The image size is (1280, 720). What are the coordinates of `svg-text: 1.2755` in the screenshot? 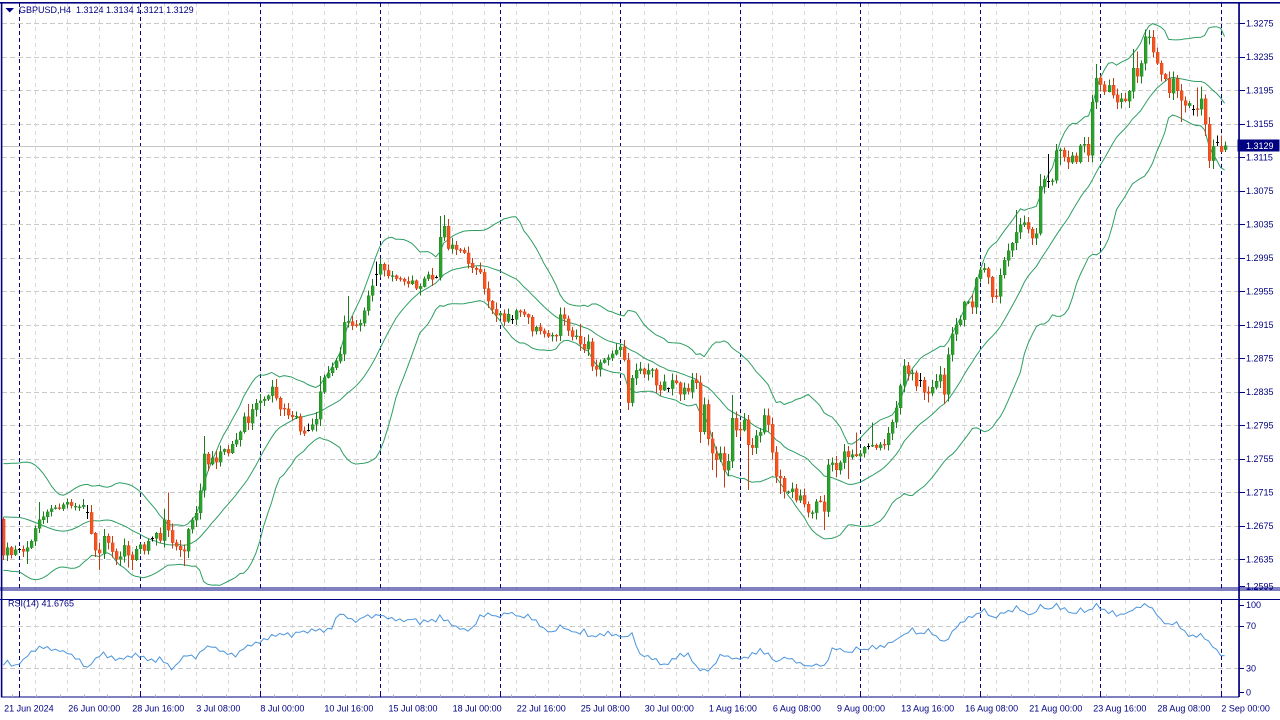 It's located at (1260, 459).